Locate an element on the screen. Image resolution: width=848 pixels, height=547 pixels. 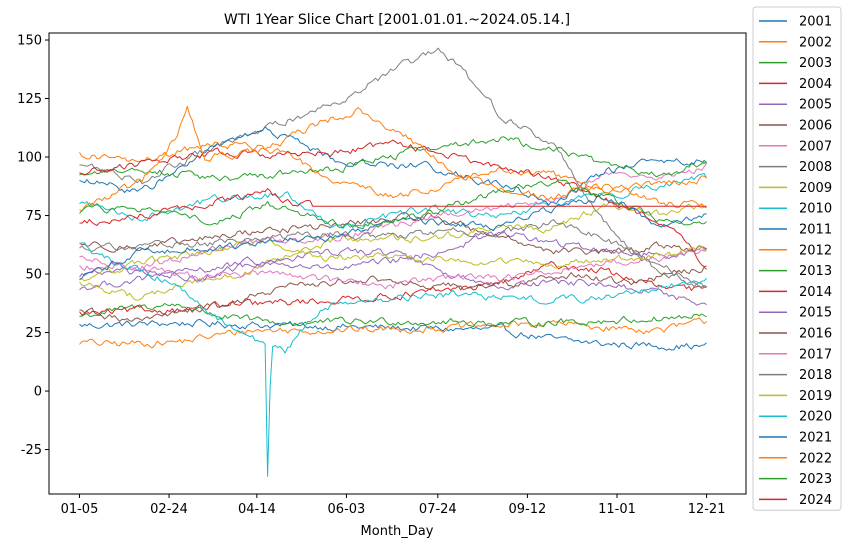
legend-label: 2021 is located at coordinates (815, 438).